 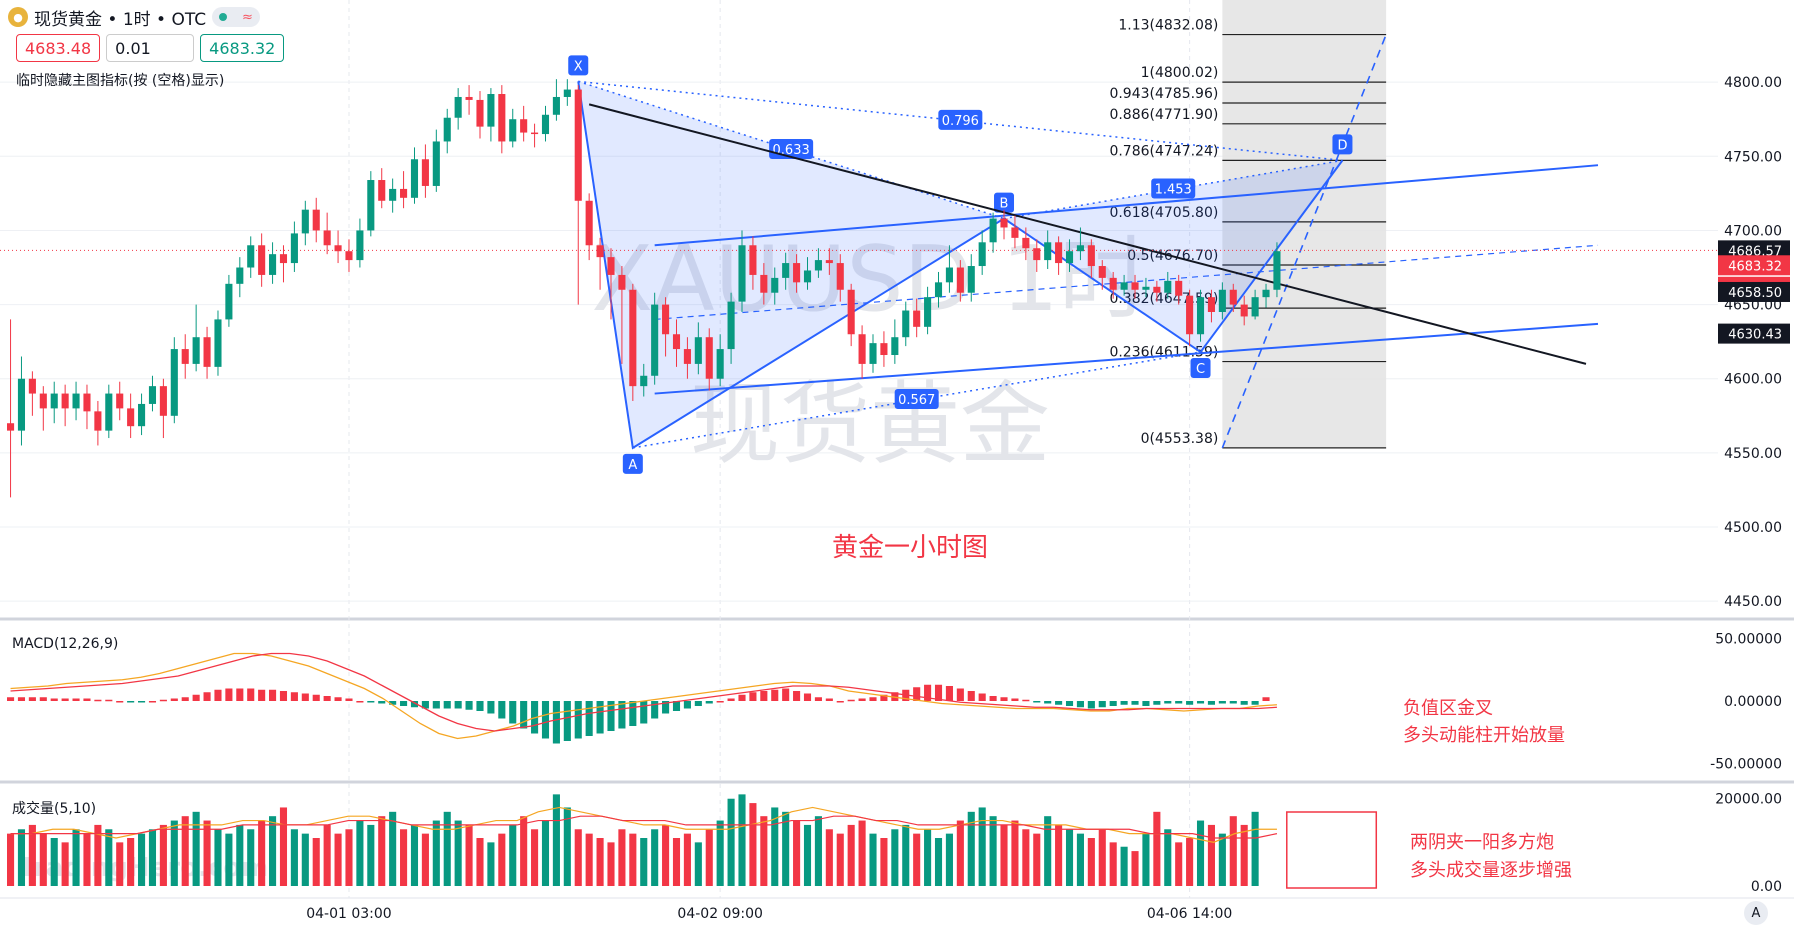 What do you see at coordinates (1756, 913) in the screenshot?
I see `auto-scale-button: A` at bounding box center [1756, 913].